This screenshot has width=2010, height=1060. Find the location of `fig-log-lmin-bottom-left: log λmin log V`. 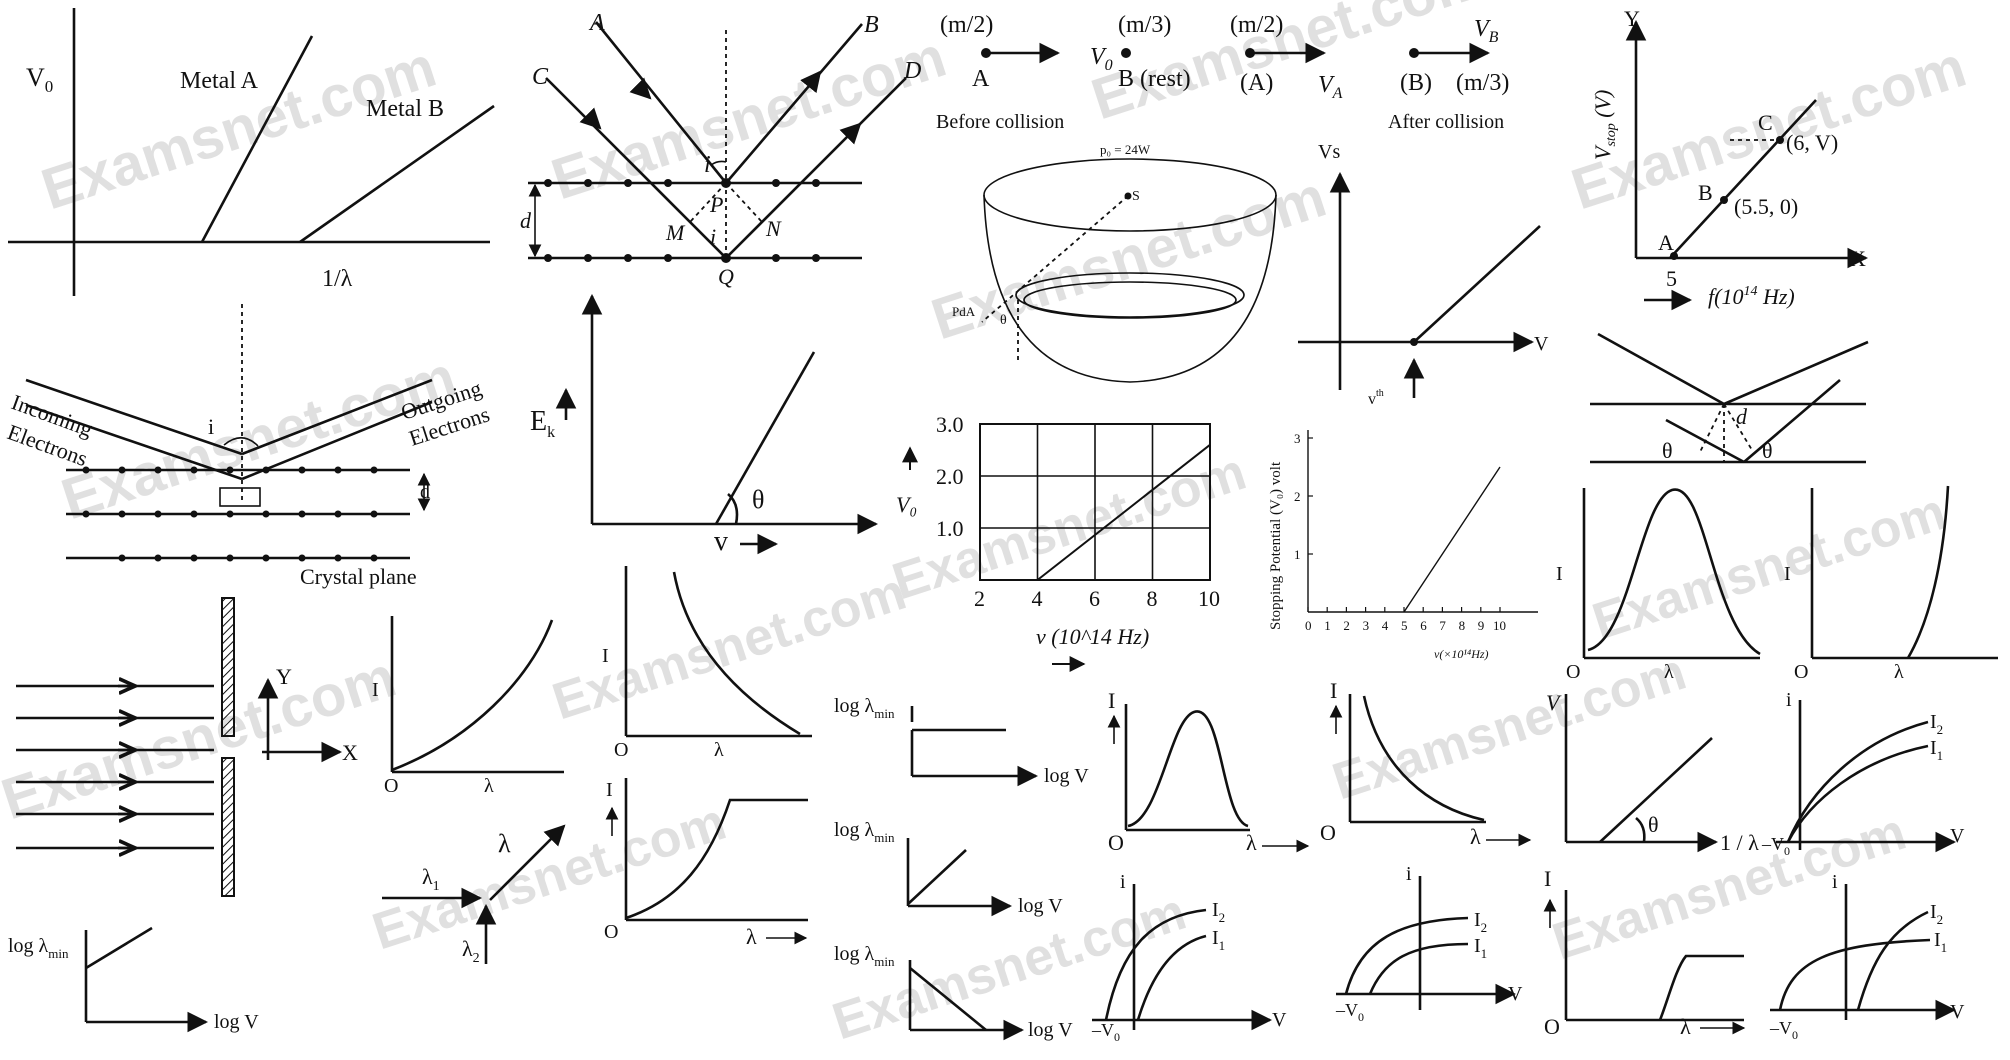

fig-log-lmin-bottom-left: log λmin log V is located at coordinates (133, 979).